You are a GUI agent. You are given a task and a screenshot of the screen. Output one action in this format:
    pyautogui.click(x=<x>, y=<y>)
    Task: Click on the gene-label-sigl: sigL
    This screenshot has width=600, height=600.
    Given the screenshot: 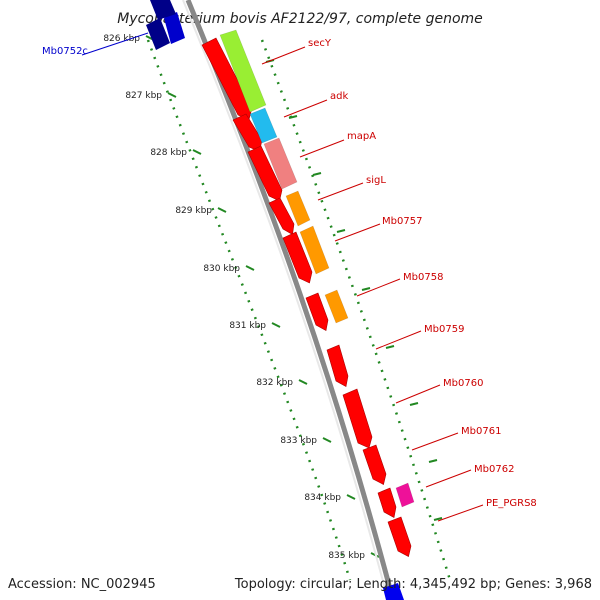 What is the action you would take?
    pyautogui.click(x=376, y=180)
    